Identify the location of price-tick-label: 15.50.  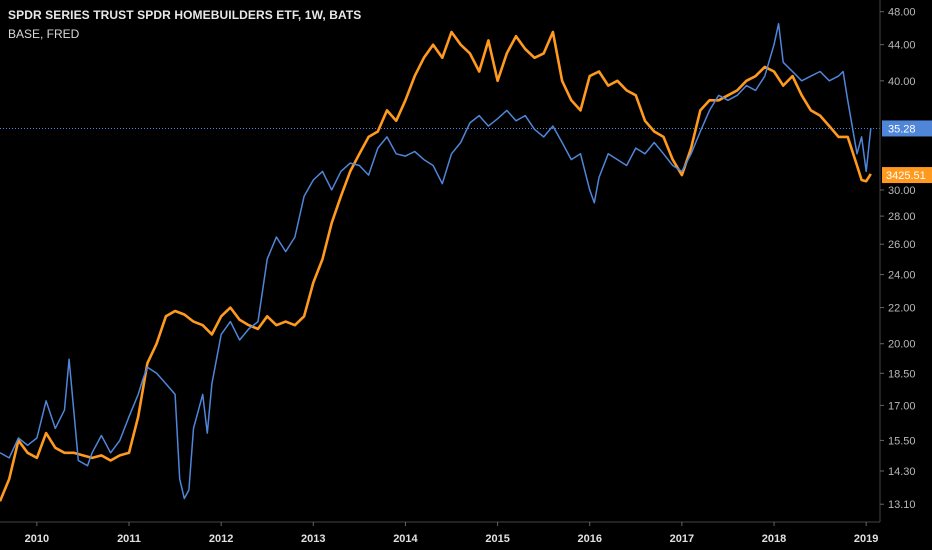
(902, 441).